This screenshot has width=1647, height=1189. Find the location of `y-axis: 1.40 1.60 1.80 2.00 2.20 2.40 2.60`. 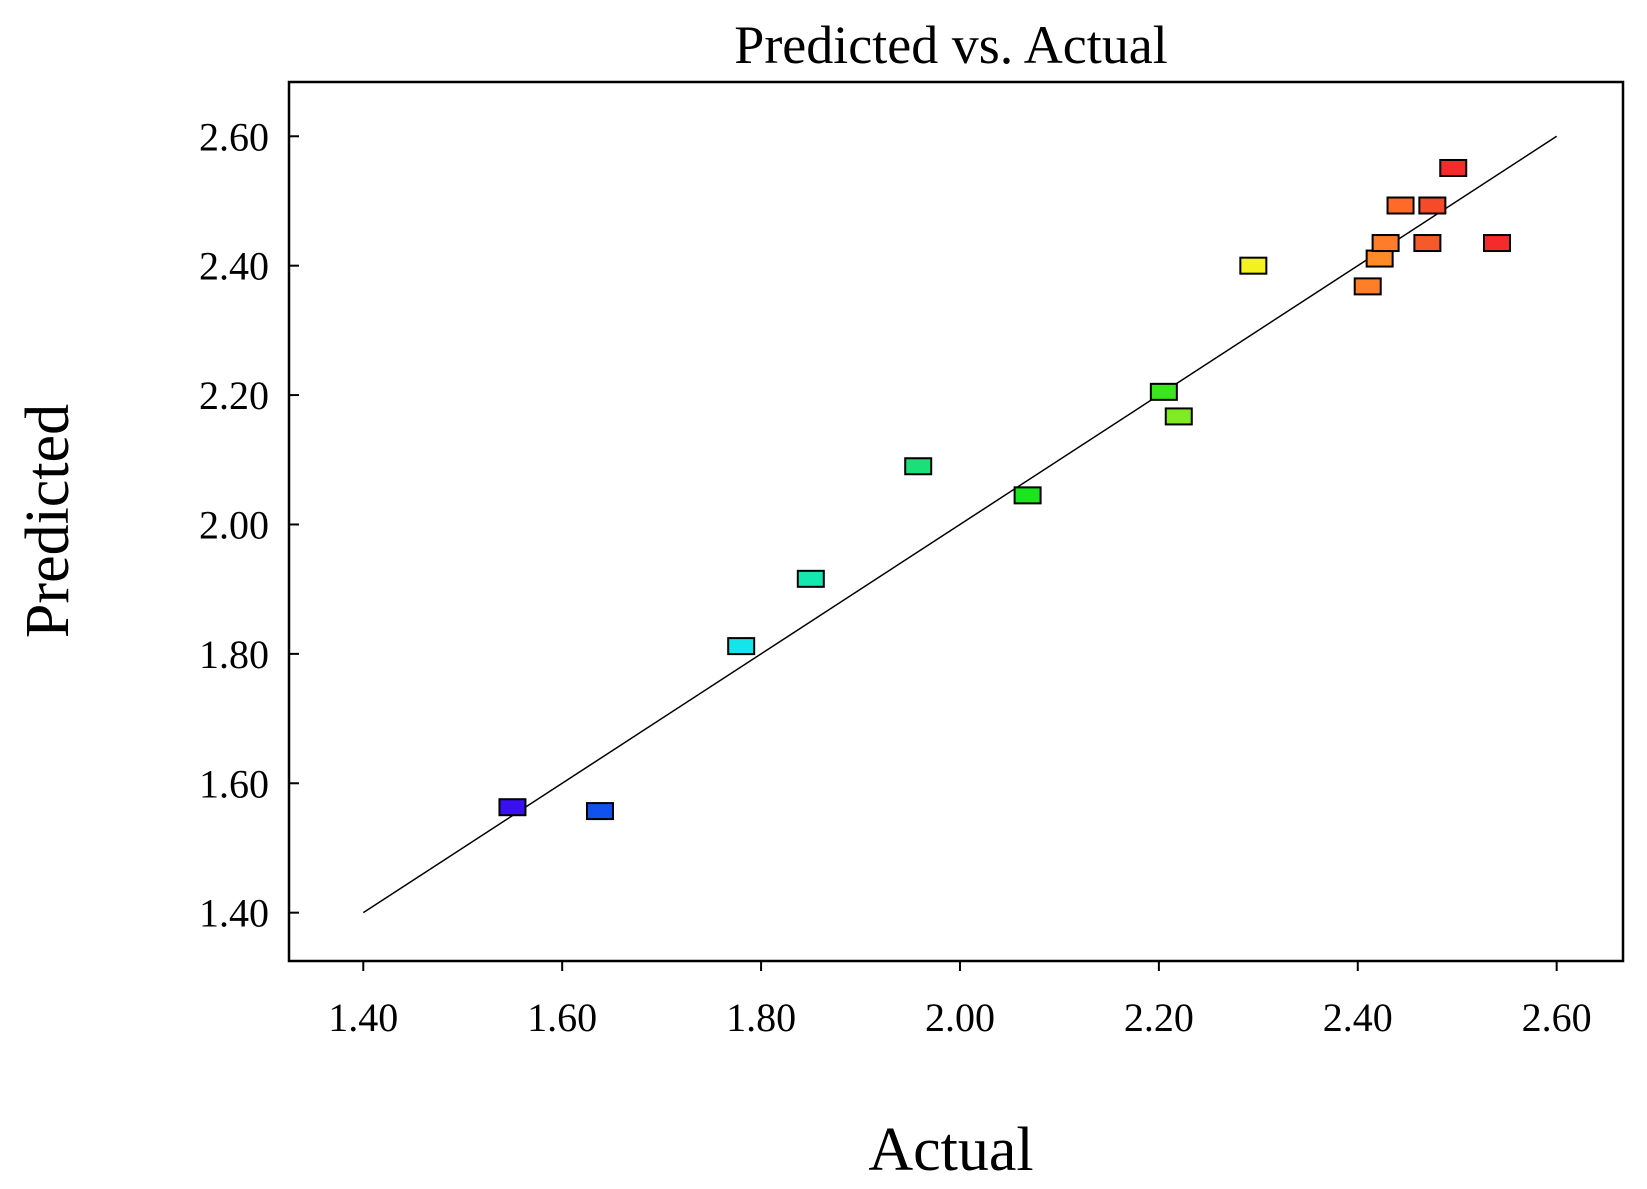

y-axis: 1.40 1.60 1.80 2.00 2.20 2.40 2.60 is located at coordinates (249, 525).